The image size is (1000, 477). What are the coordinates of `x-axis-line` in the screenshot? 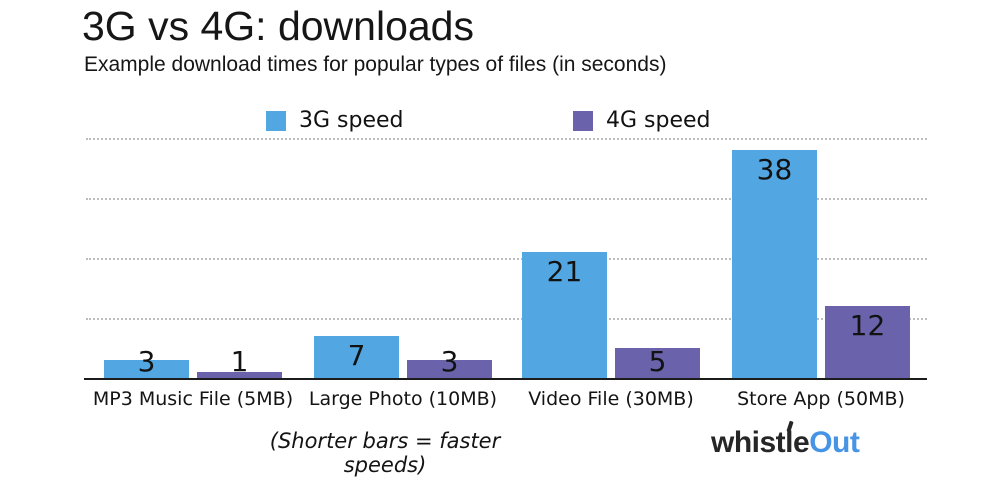 It's located at (505, 379).